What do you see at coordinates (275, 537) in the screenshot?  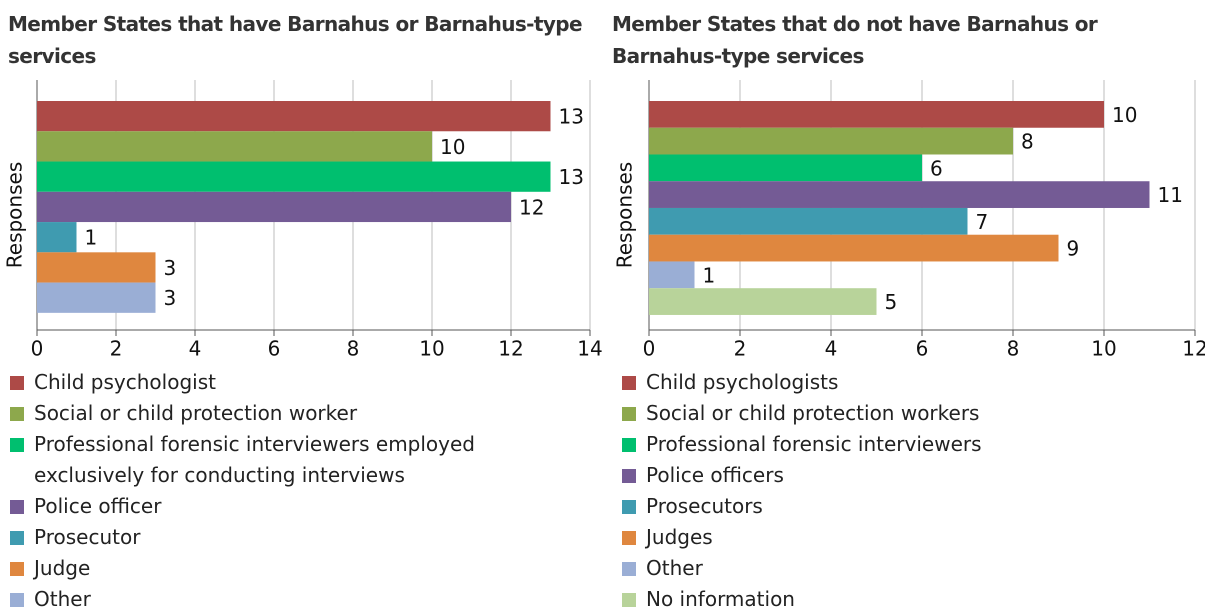 I see `legend-item: Prosecutor` at bounding box center [275, 537].